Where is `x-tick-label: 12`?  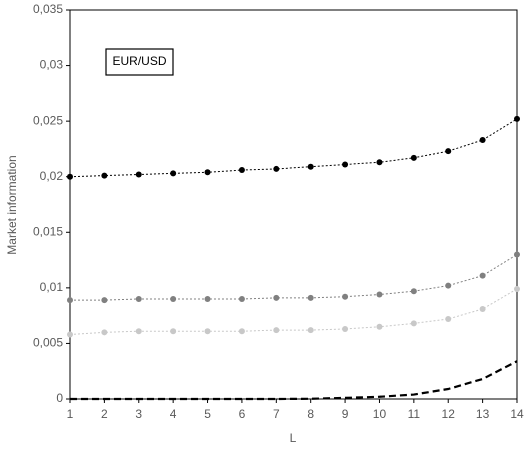
x-tick-label: 12 is located at coordinates (449, 414).